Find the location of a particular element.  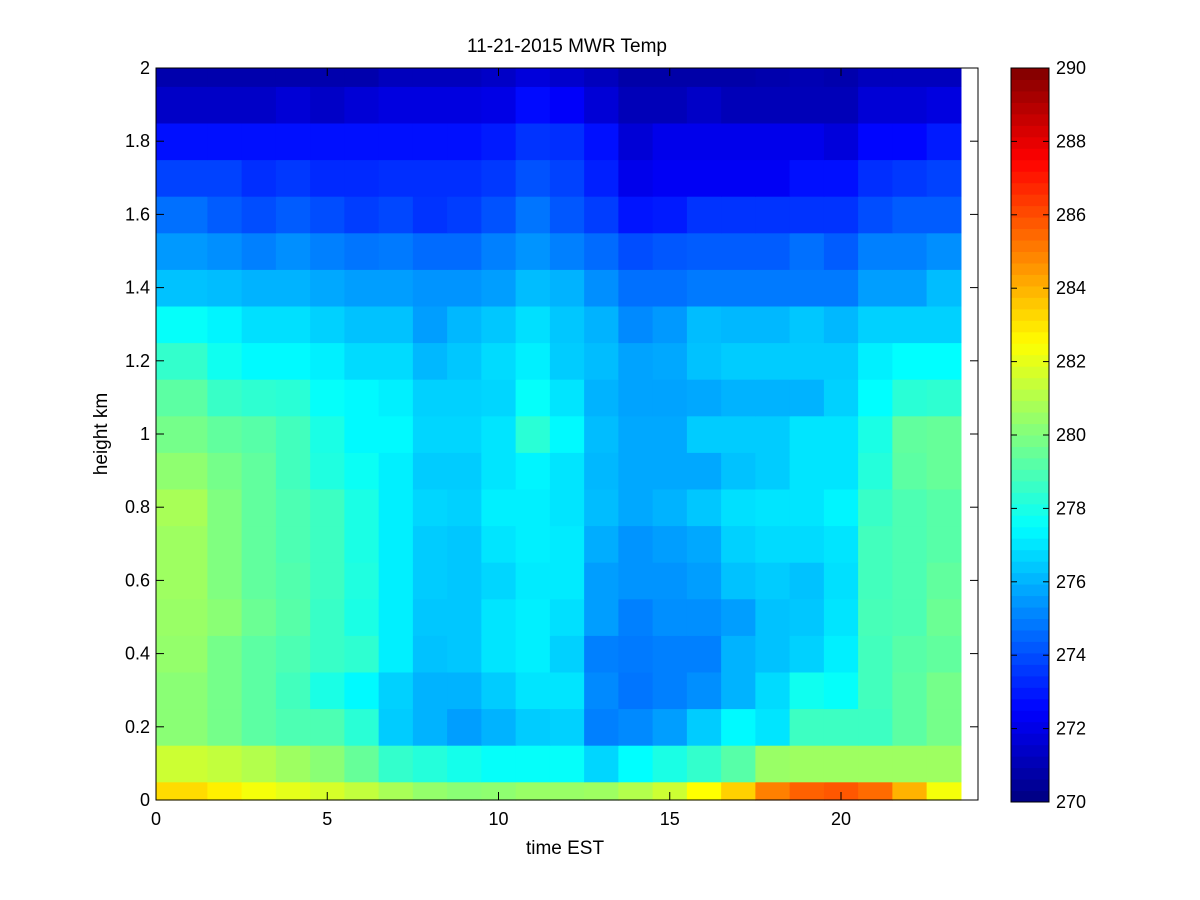

colorbar-tick-label: 286 is located at coordinates (1071, 215).